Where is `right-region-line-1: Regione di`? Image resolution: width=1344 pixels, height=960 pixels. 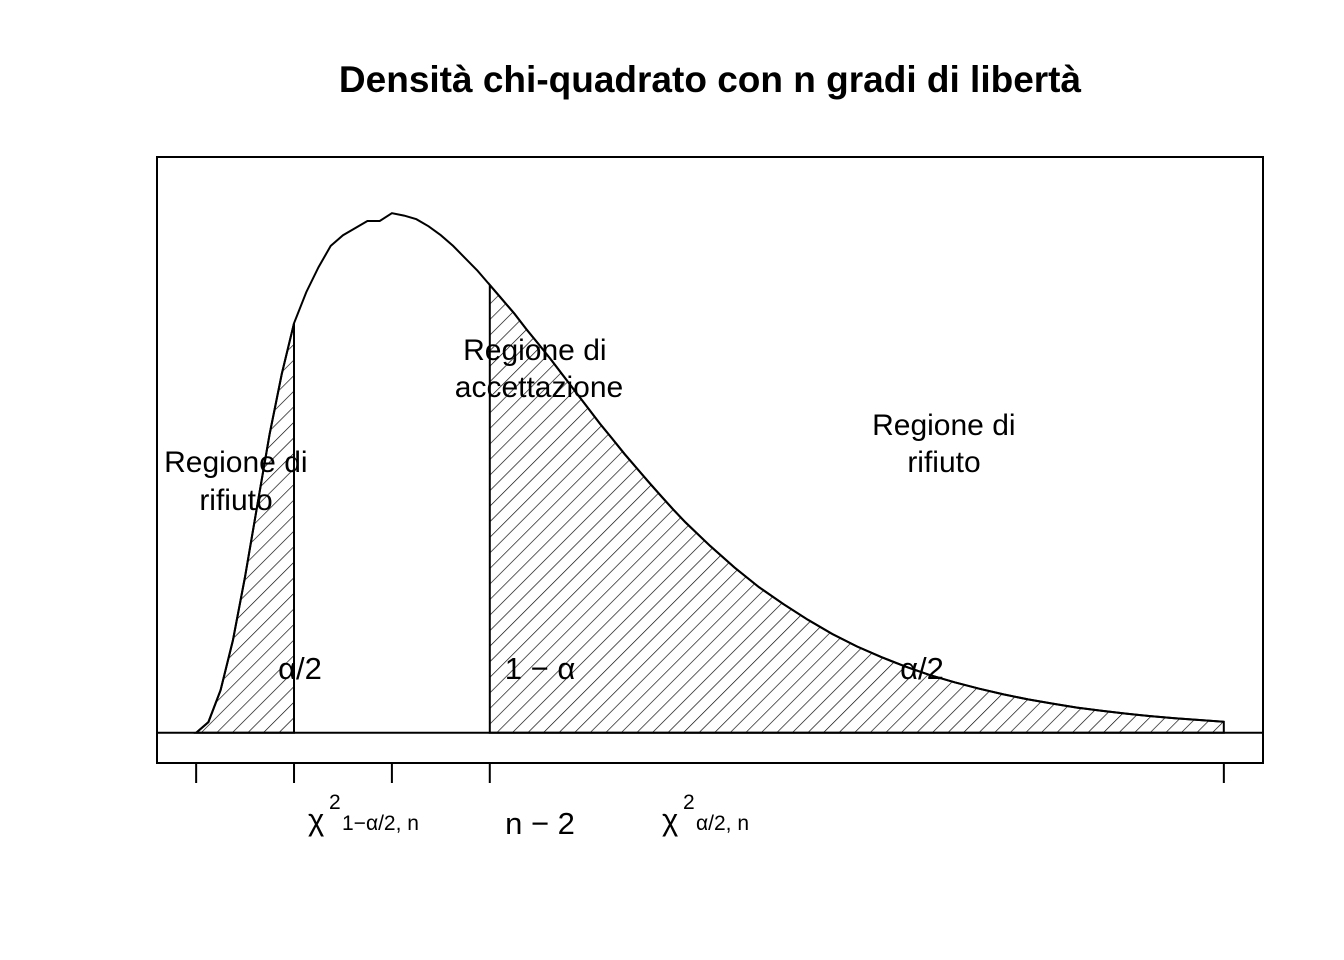 right-region-line-1: Regione di is located at coordinates (943, 425).